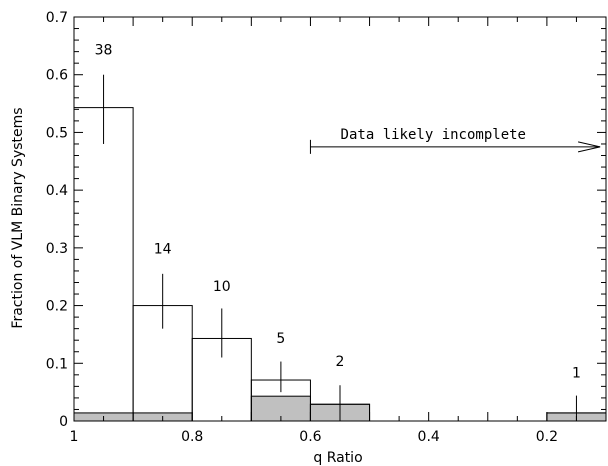  Describe the element at coordinates (576, 374) in the screenshot. I see `count-label: 1` at that location.